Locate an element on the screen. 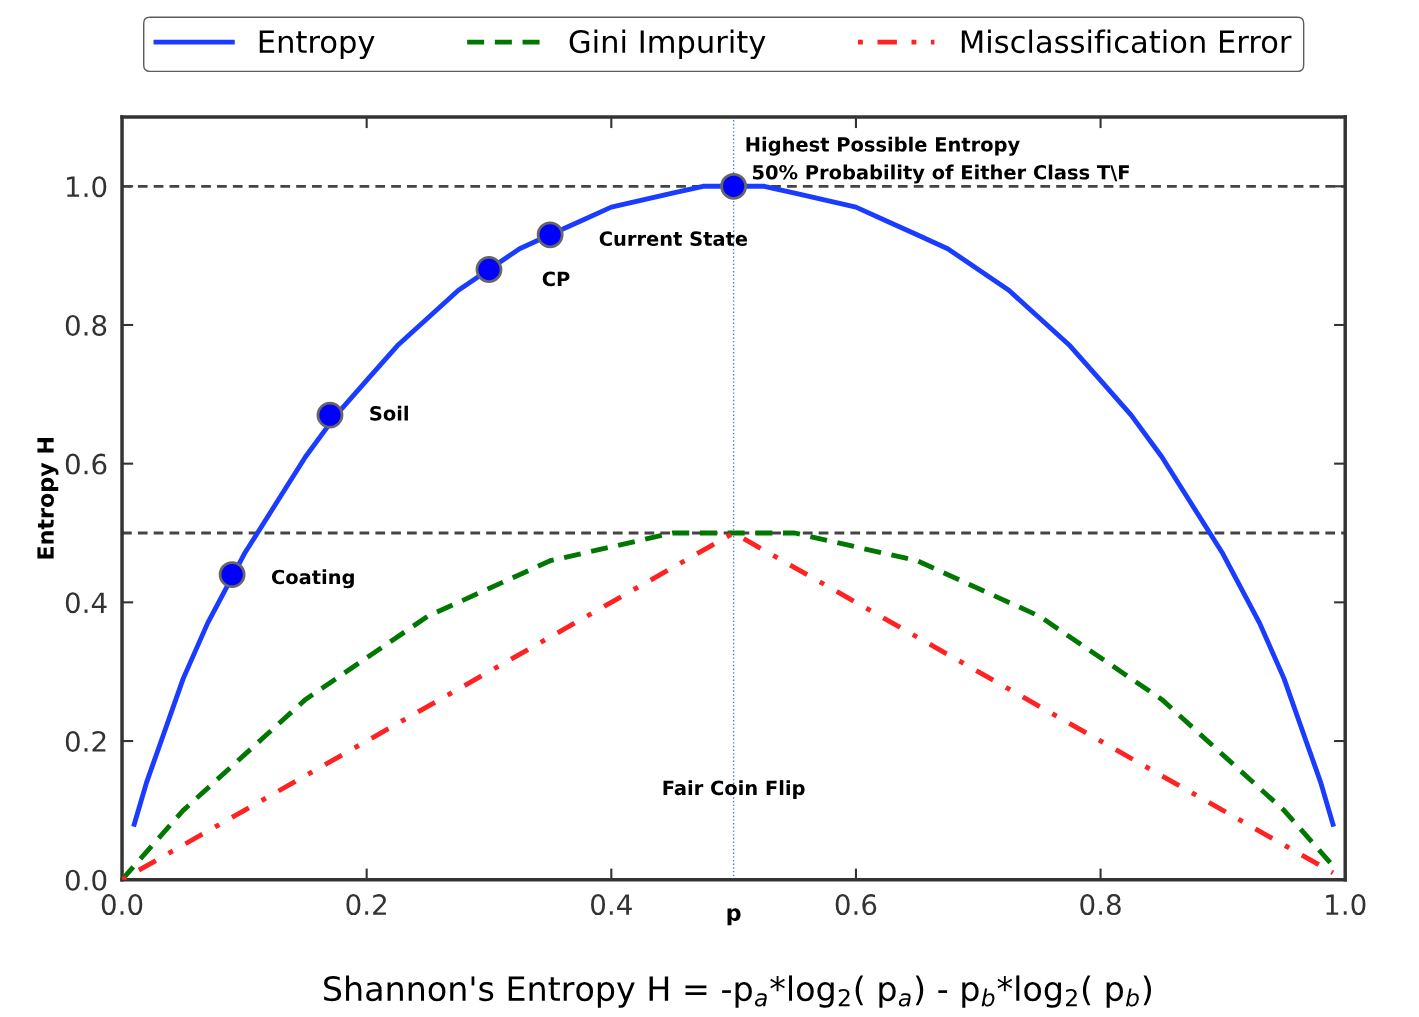 The width and height of the screenshot is (1419, 1017). x-tick-label: 0.4 is located at coordinates (611, 905).